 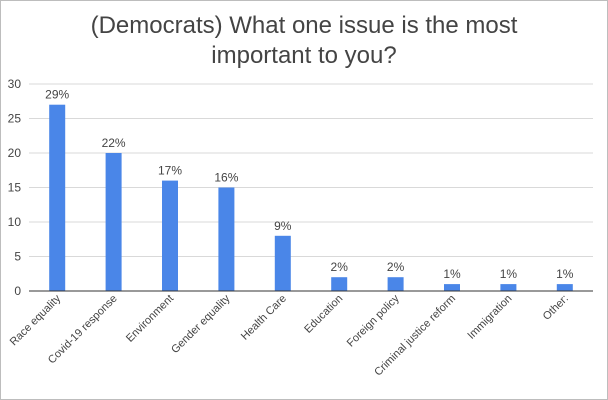 What do you see at coordinates (36, 320) in the screenshot?
I see `x-tick-label: Race equality` at bounding box center [36, 320].